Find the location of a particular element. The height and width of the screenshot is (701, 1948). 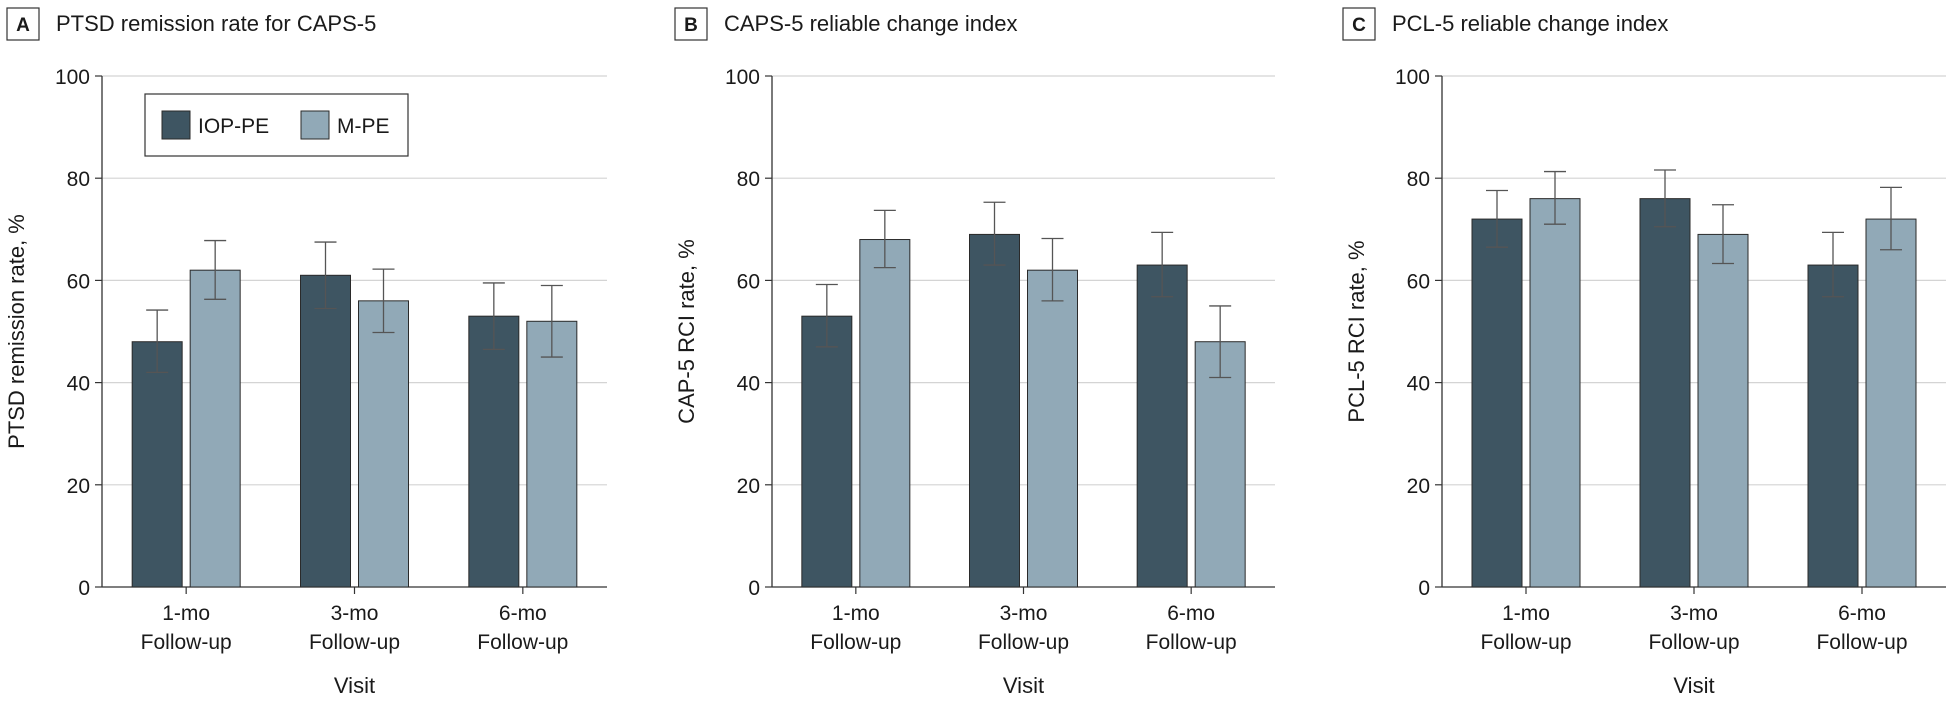

y-axis-label: PTSD remission rate, % is located at coordinates (16, 331).